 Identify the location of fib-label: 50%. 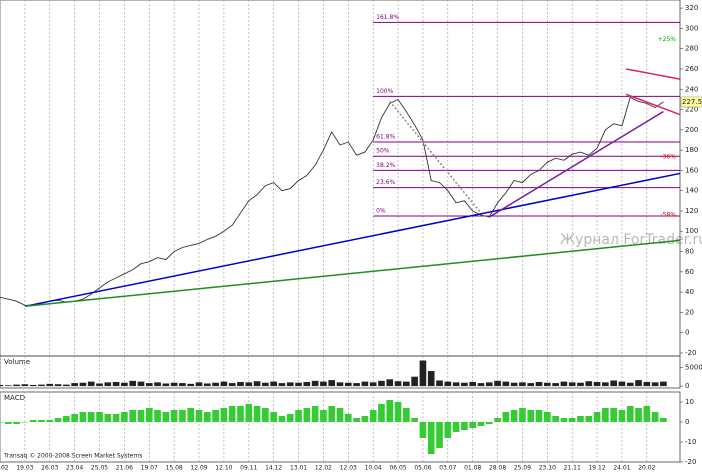
(383, 151).